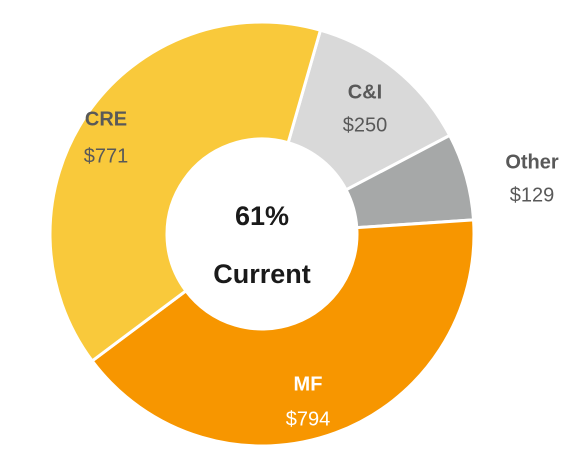  I want to click on slice-name: MF, so click(308, 384).